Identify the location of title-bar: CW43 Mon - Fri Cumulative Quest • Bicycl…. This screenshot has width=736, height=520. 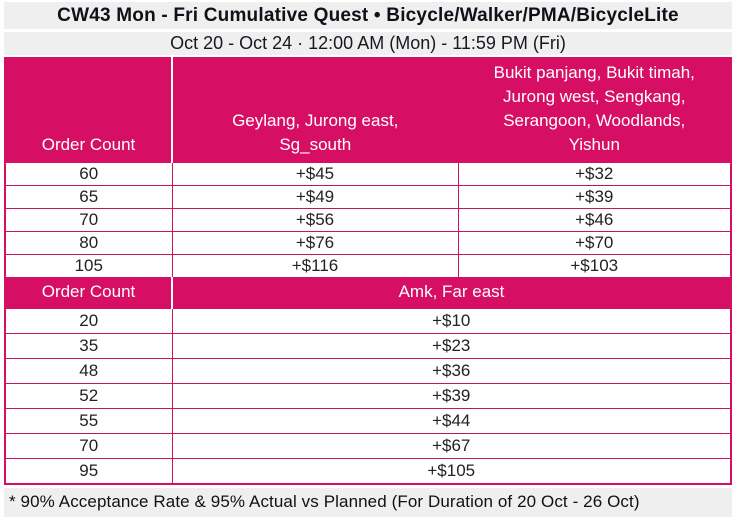
(368, 15).